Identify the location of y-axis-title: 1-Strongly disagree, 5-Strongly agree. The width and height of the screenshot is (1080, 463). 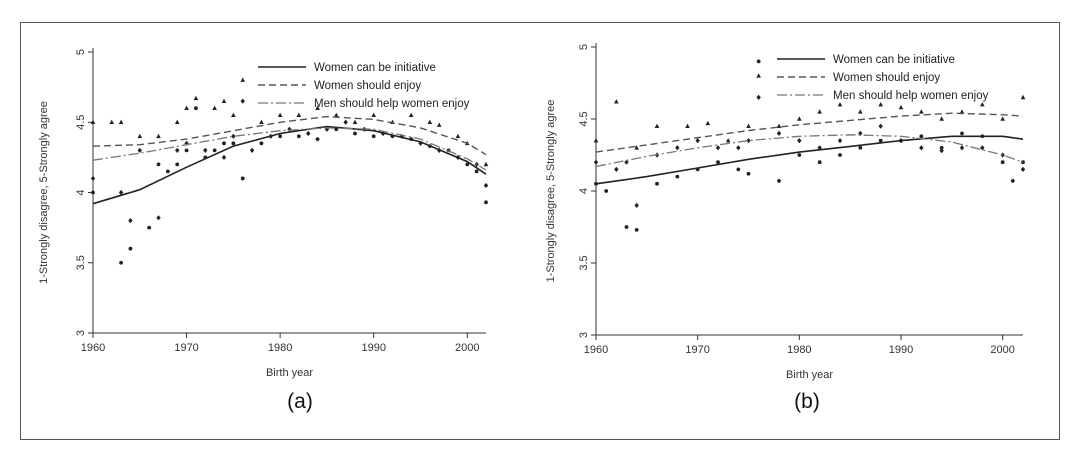
(551, 191).